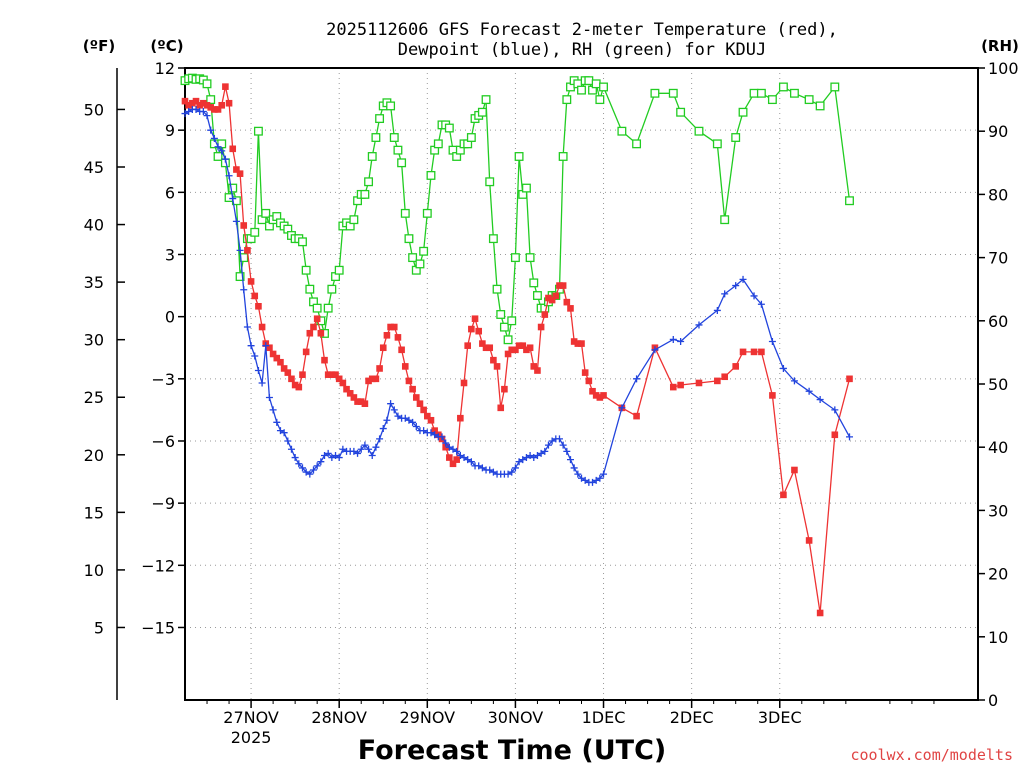 The width and height of the screenshot is (1024, 768). What do you see at coordinates (170, 254) in the screenshot?
I see `celsius-tick-label: 3` at bounding box center [170, 254].